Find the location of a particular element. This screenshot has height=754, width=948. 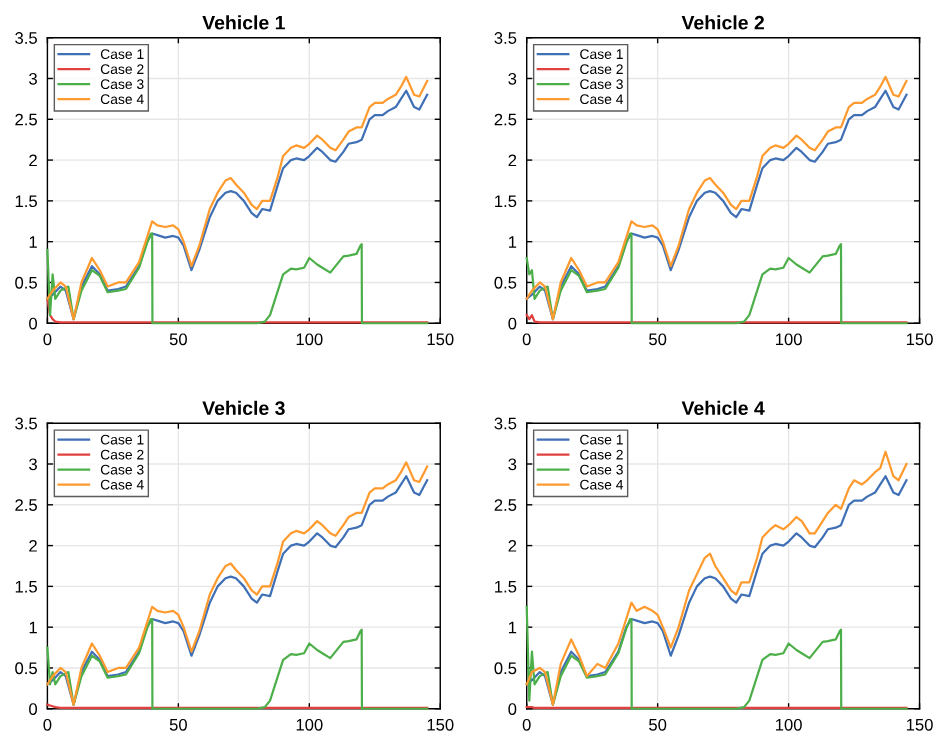

chart-title: Vehicle 4 is located at coordinates (723, 408).